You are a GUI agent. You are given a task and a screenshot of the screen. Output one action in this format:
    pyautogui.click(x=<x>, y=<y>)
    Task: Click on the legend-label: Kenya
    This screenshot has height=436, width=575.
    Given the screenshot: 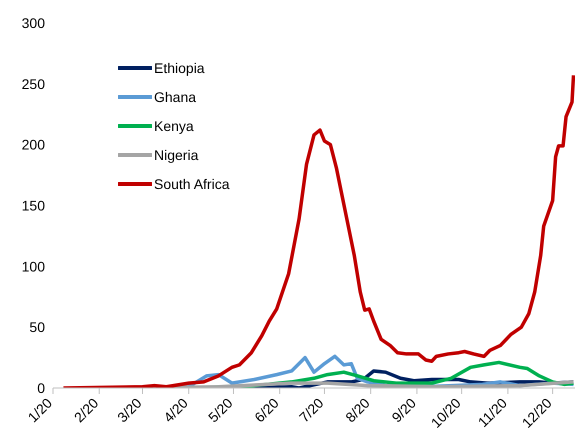 What is the action you would take?
    pyautogui.click(x=174, y=126)
    